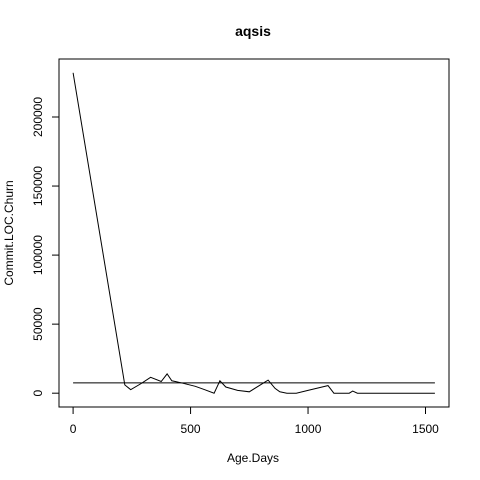  I want to click on y-axis: 0 50000 100000 150000 200000, so click(45, 247).